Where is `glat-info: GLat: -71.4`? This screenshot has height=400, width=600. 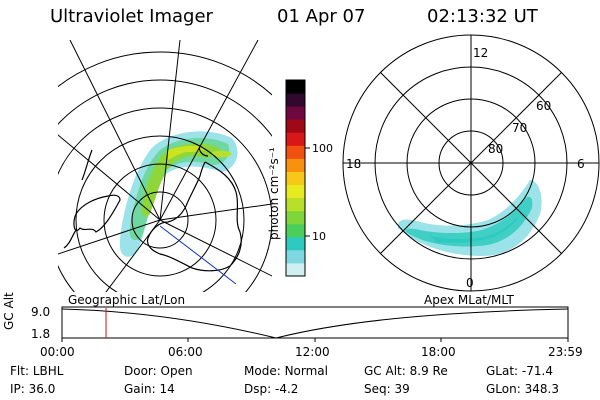
glat-info: GLat: -71.4 is located at coordinates (519, 371).